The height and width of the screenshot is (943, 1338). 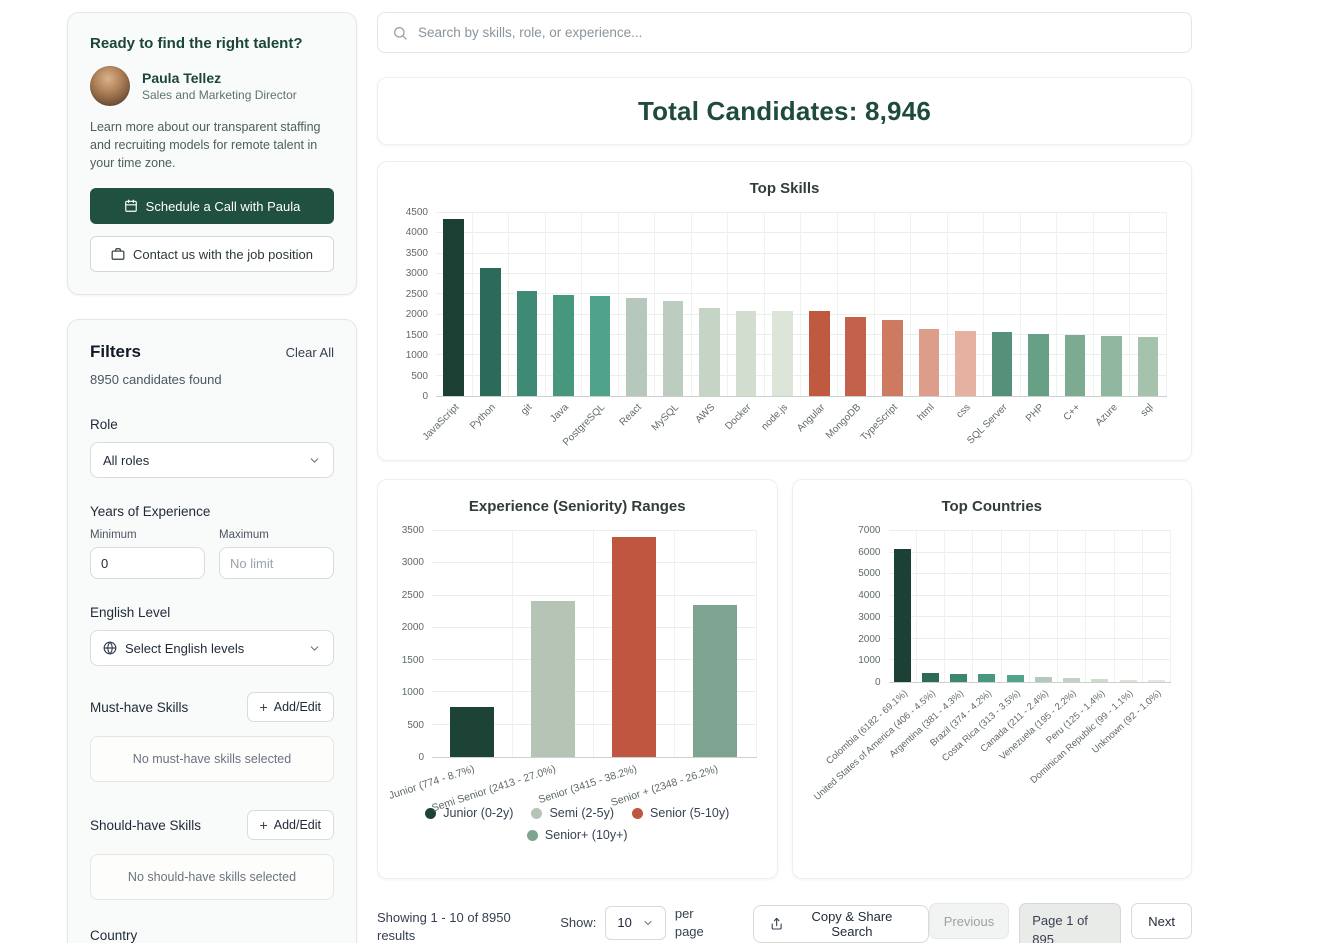 What do you see at coordinates (870, 649) in the screenshot?
I see `bar-column: Colombia (6182 - 69.1%)` at bounding box center [870, 649].